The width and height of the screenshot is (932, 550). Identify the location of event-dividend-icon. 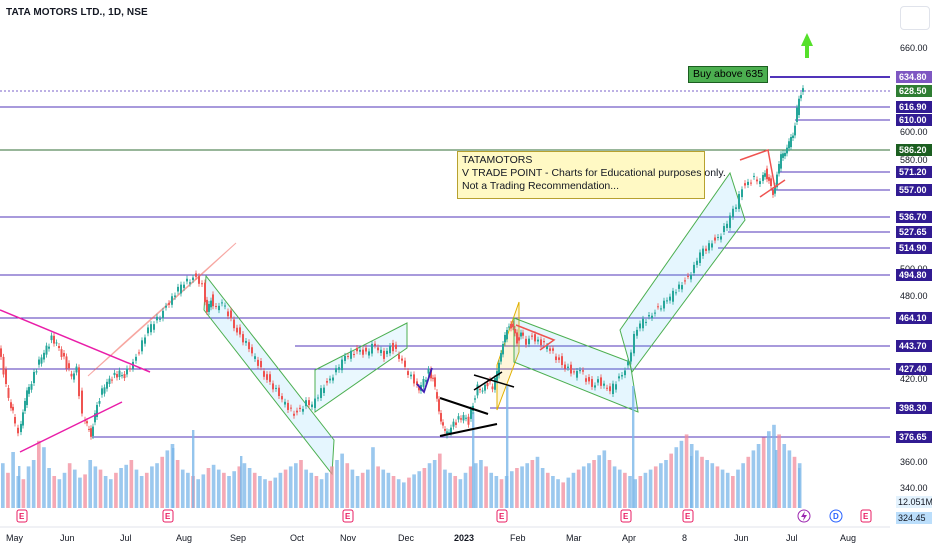
(836, 516).